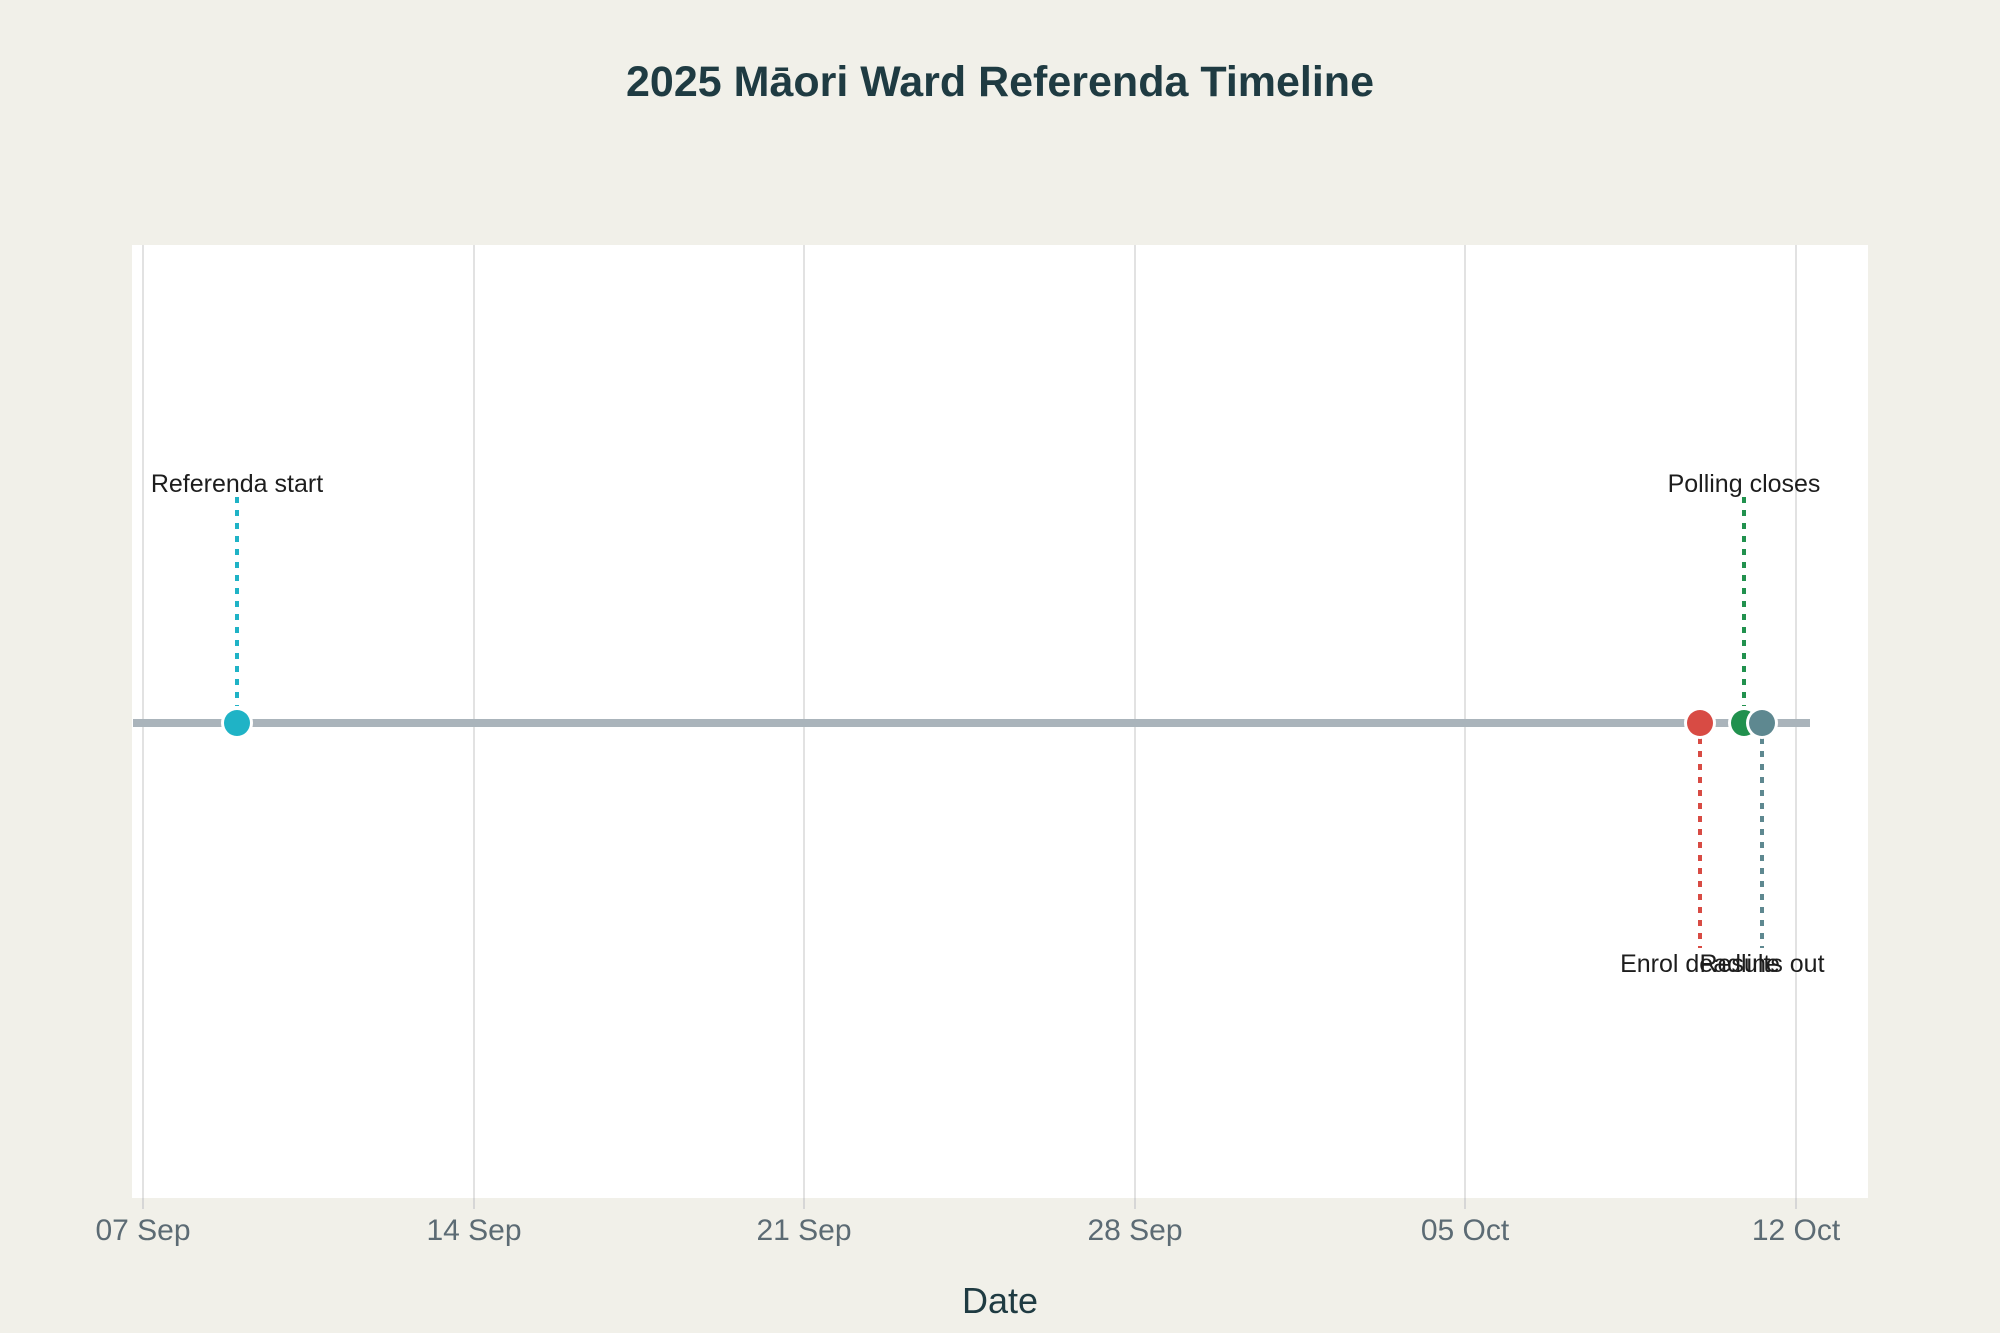  What do you see at coordinates (237, 601) in the screenshot?
I see `event-connector-referenda-start` at bounding box center [237, 601].